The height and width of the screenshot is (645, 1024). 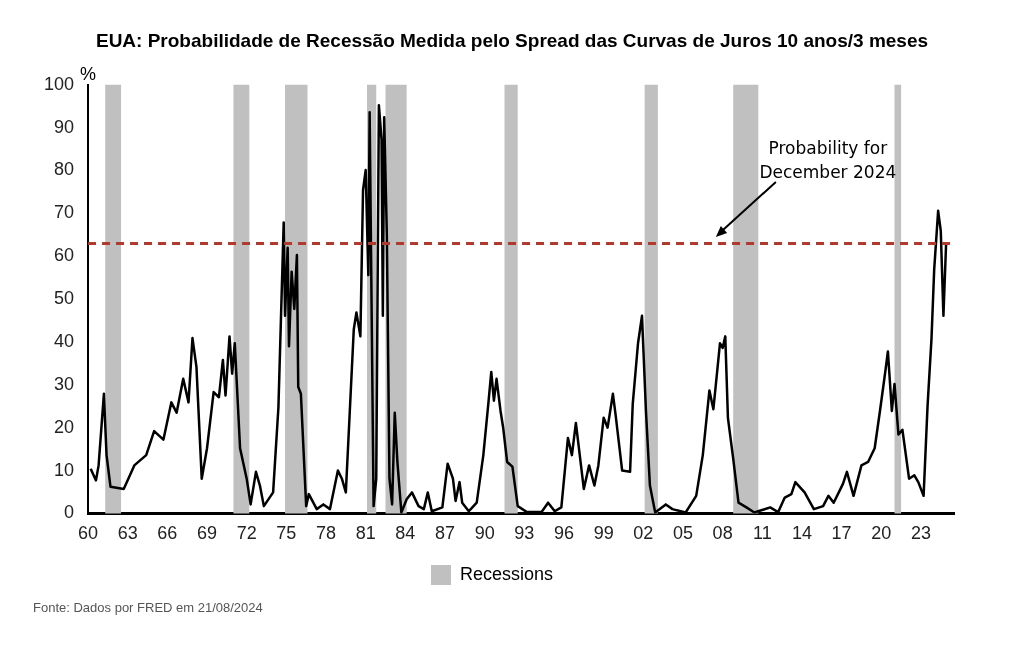 I want to click on y-tick-label: 70, so click(x=64, y=212).